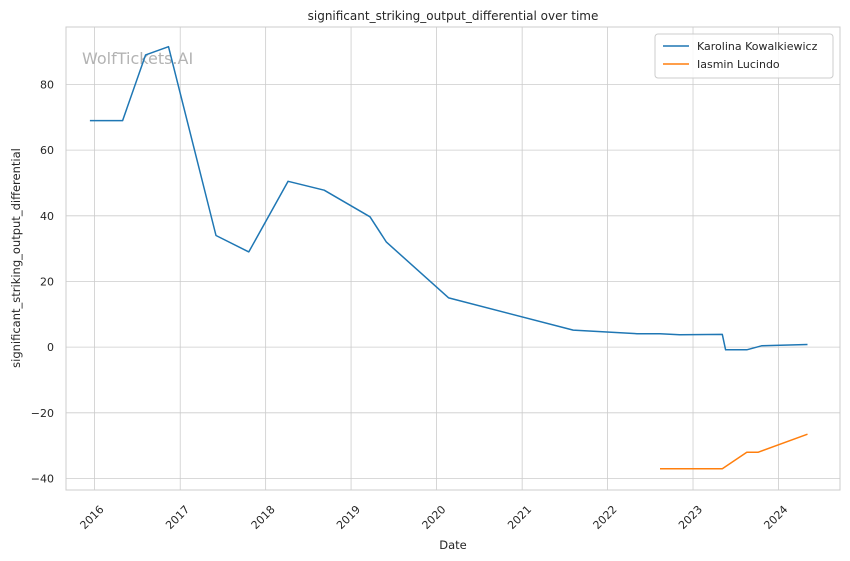 This screenshot has width=850, height=561. What do you see at coordinates (738, 64) in the screenshot?
I see `legend-label-1: Iasmin Lucindo` at bounding box center [738, 64].